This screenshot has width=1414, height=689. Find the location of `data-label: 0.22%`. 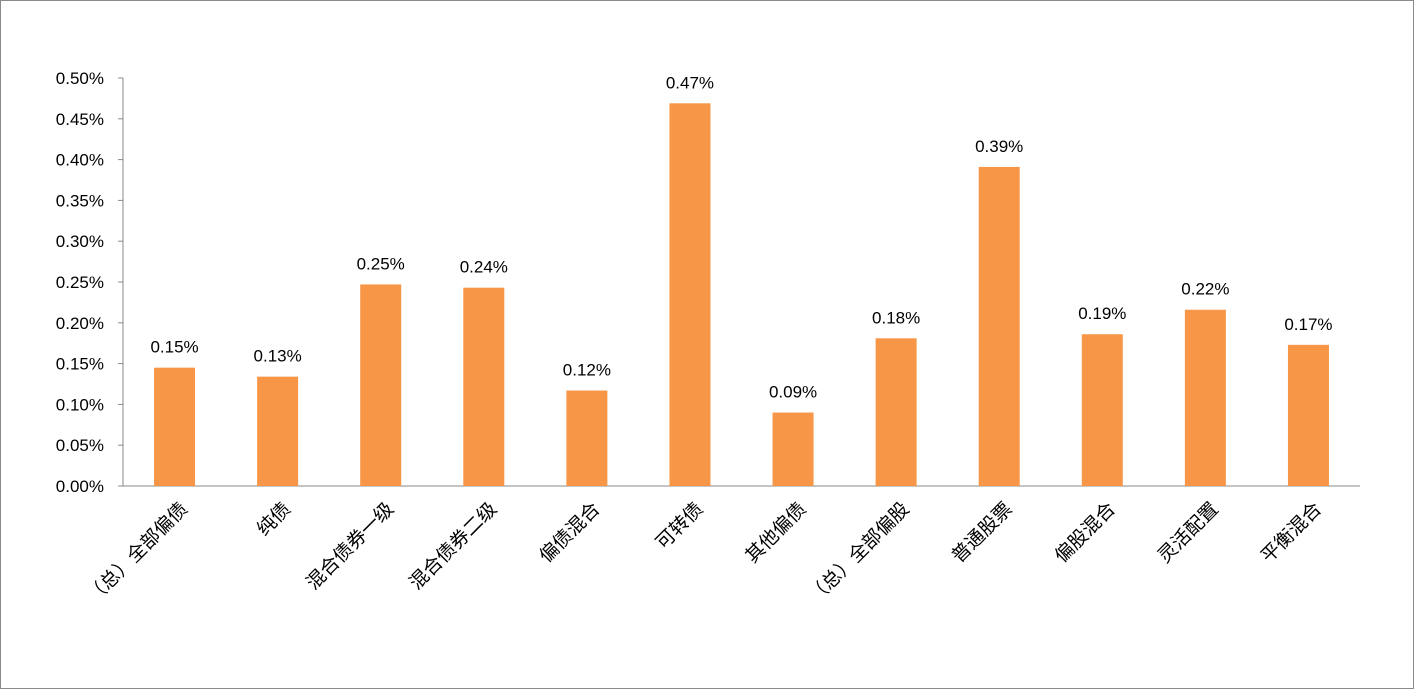

data-label: 0.22% is located at coordinates (1205, 289).